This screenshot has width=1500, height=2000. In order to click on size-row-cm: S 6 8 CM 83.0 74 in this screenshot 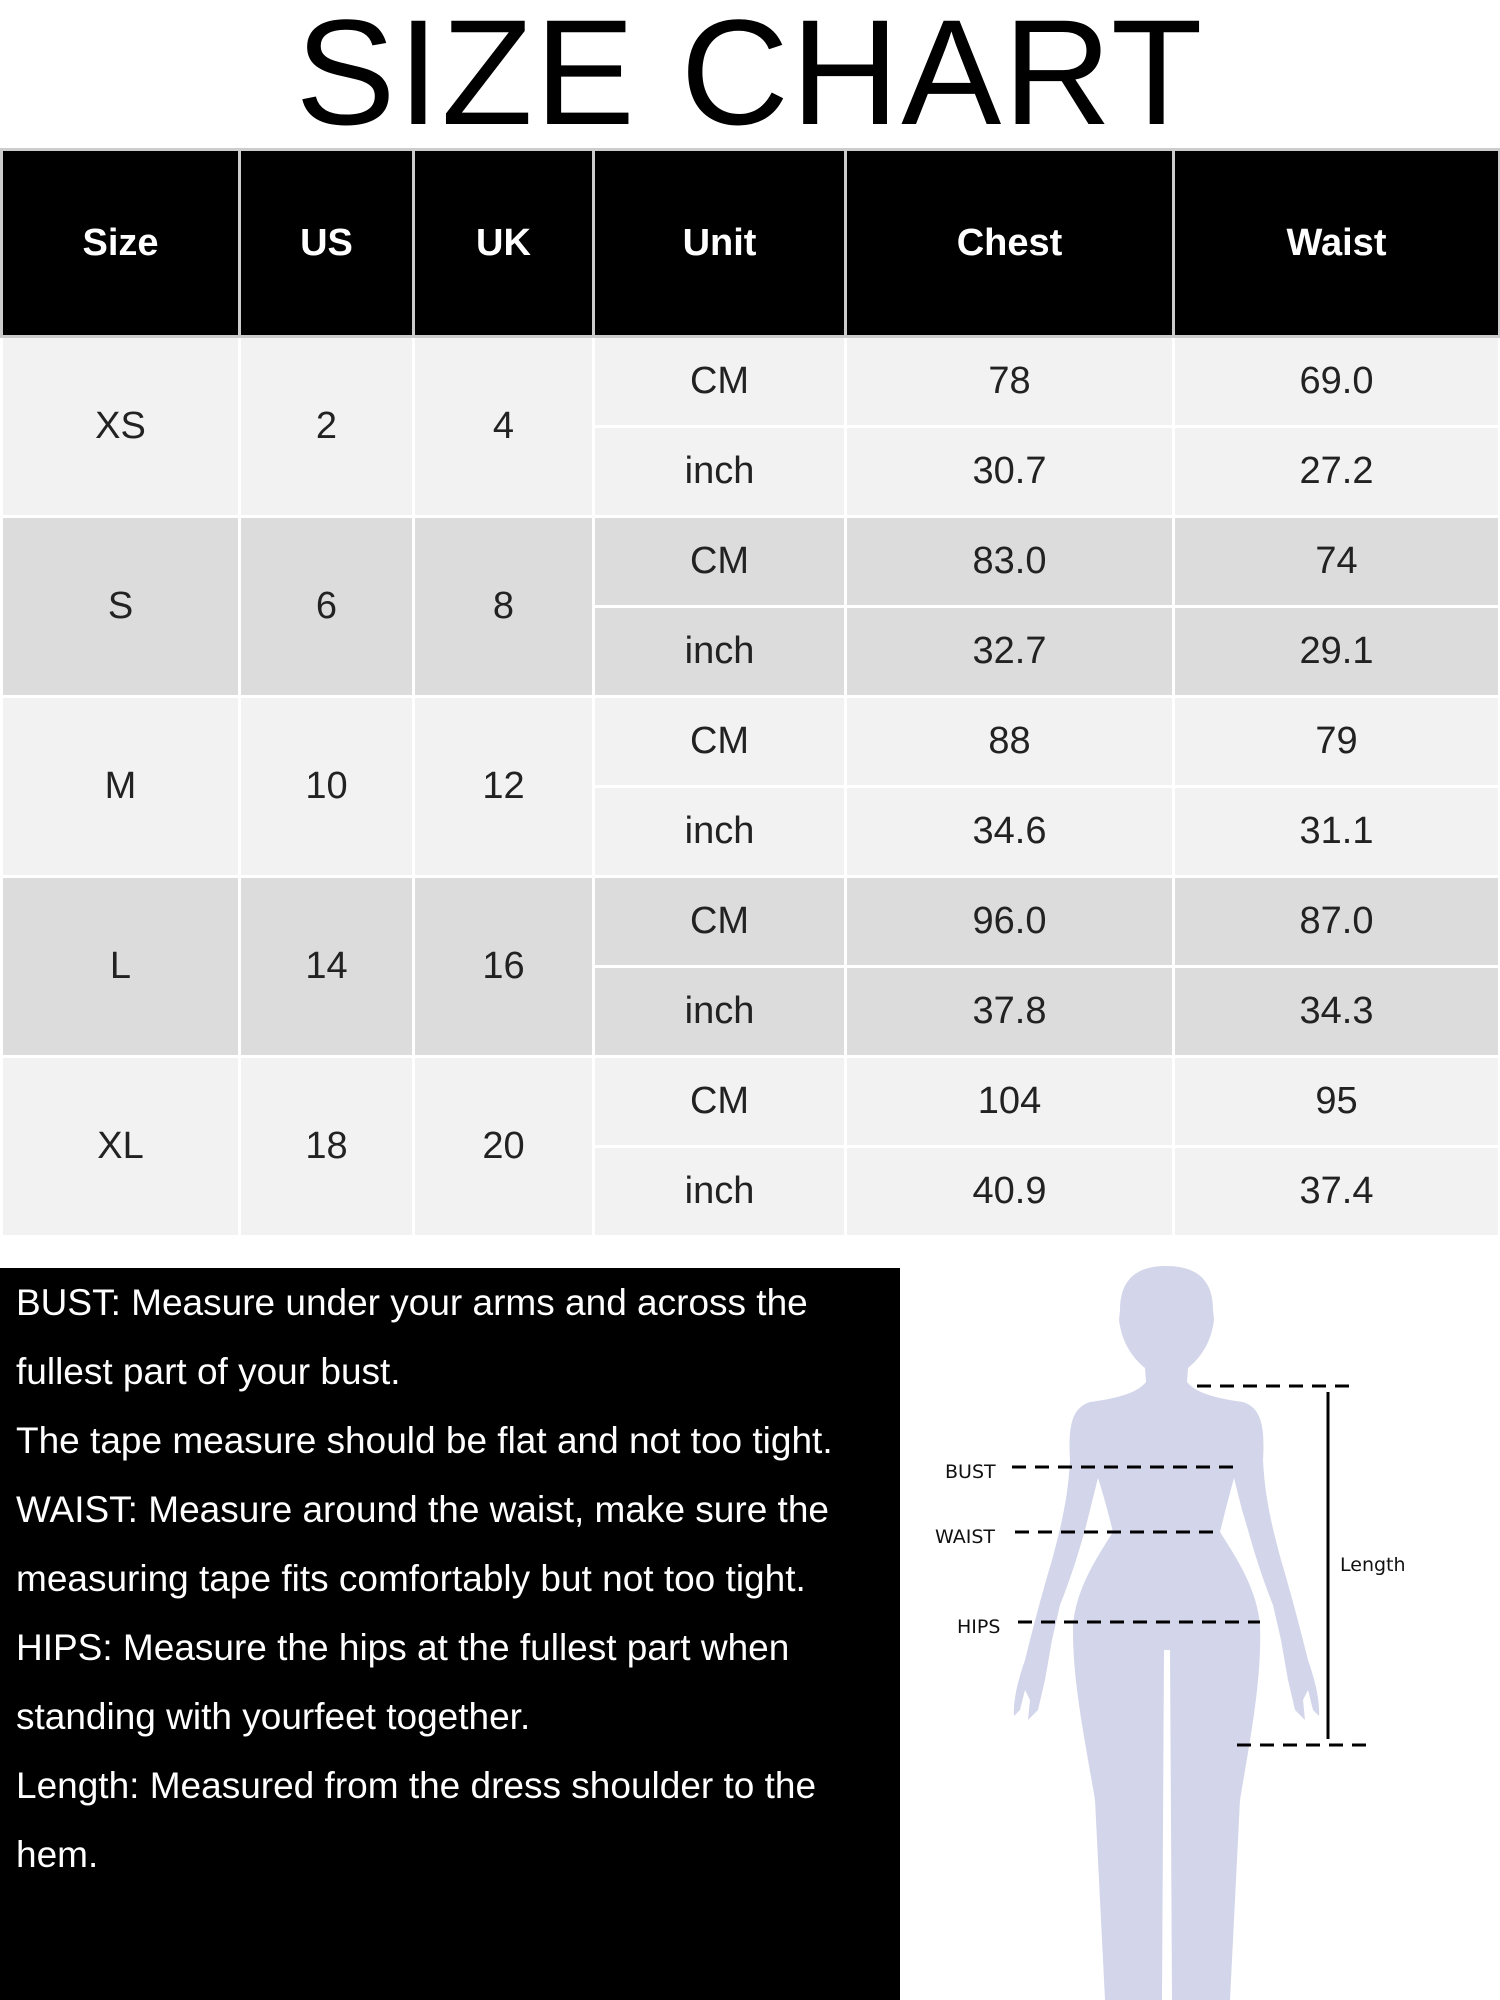, I will do `click(750, 606)`.